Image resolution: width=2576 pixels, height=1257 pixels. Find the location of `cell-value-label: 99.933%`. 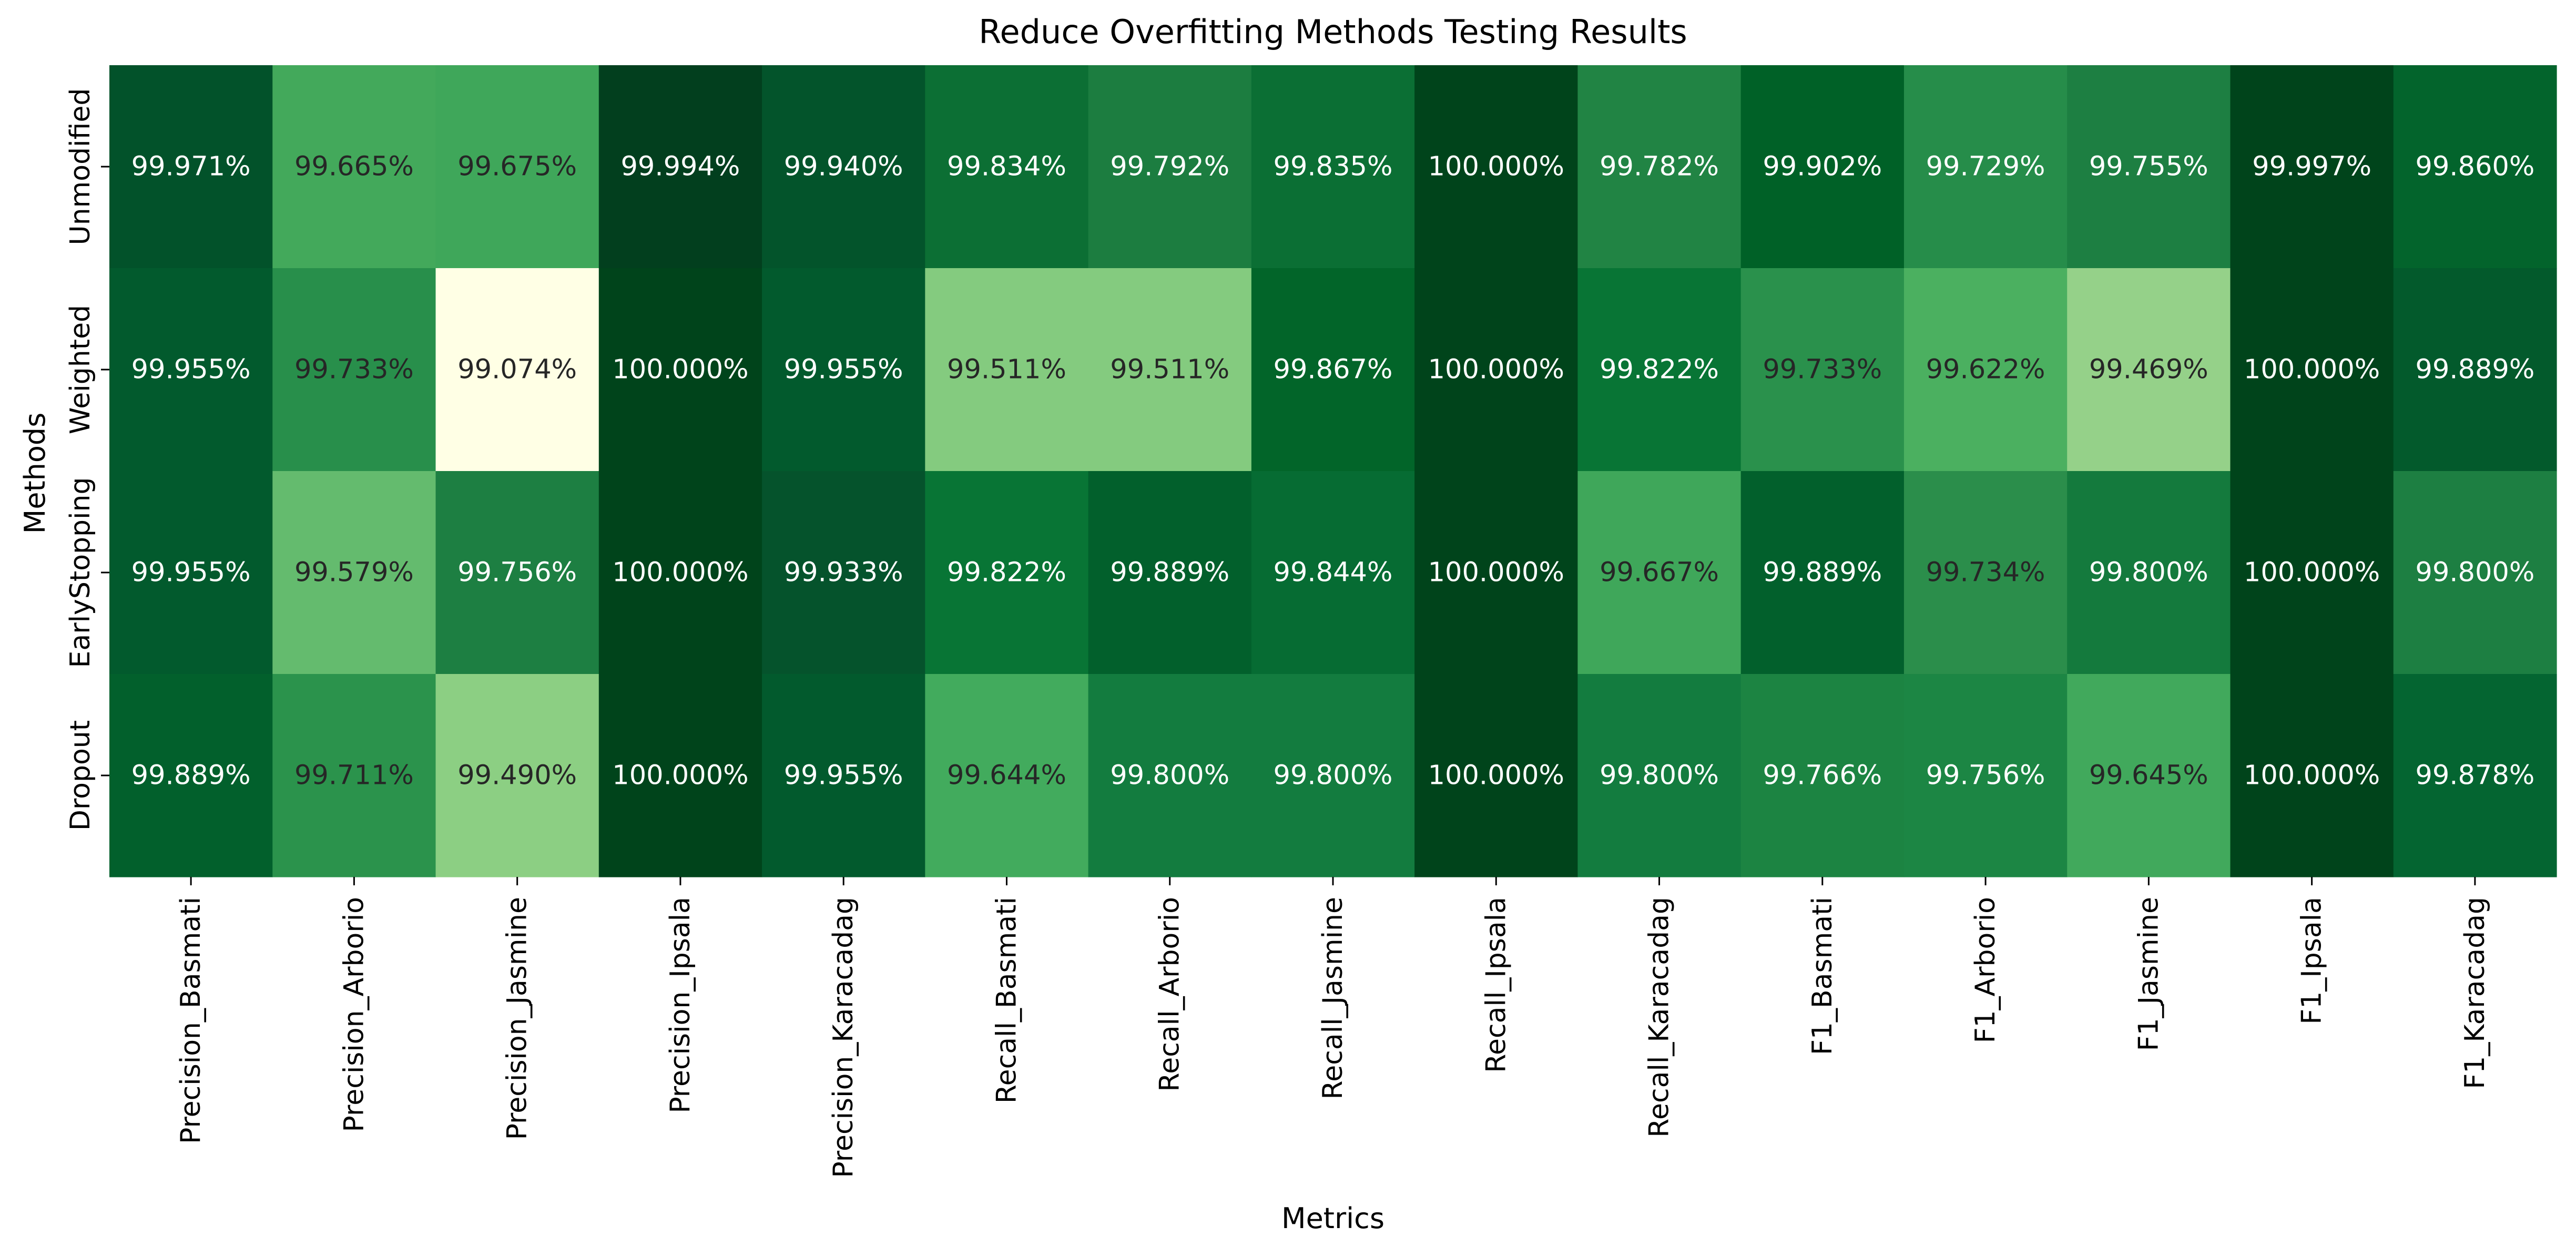

cell-value-label: 99.933% is located at coordinates (844, 572).